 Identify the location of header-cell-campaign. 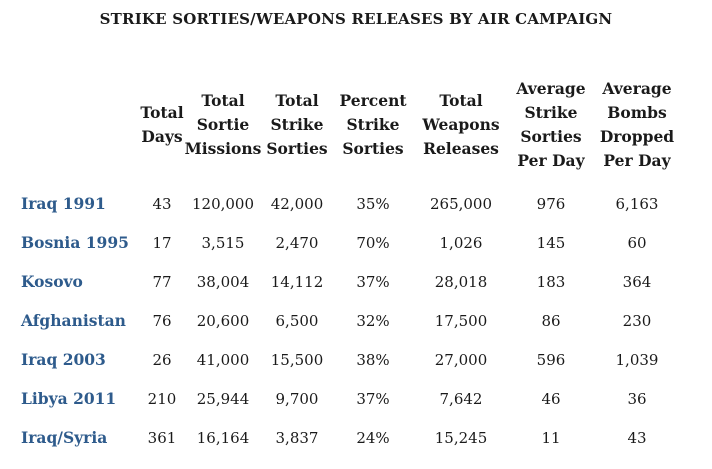
(76, 125).